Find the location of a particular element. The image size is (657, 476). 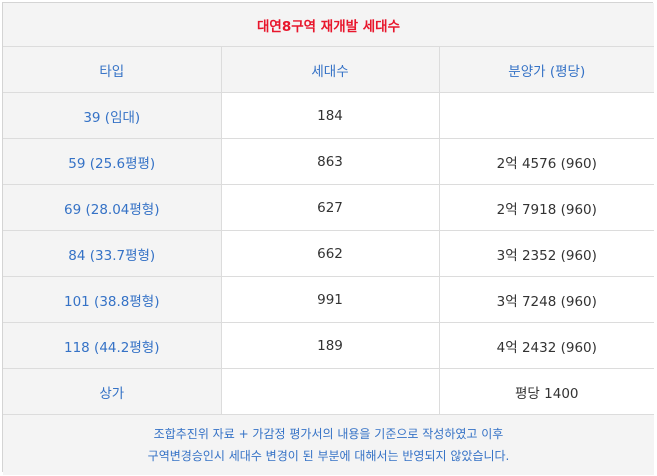

note-line-2: 구역변경승인시 세대수 변경이 된 부분에 대해서는 반영되지 않았습니다. is located at coordinates (328, 456).